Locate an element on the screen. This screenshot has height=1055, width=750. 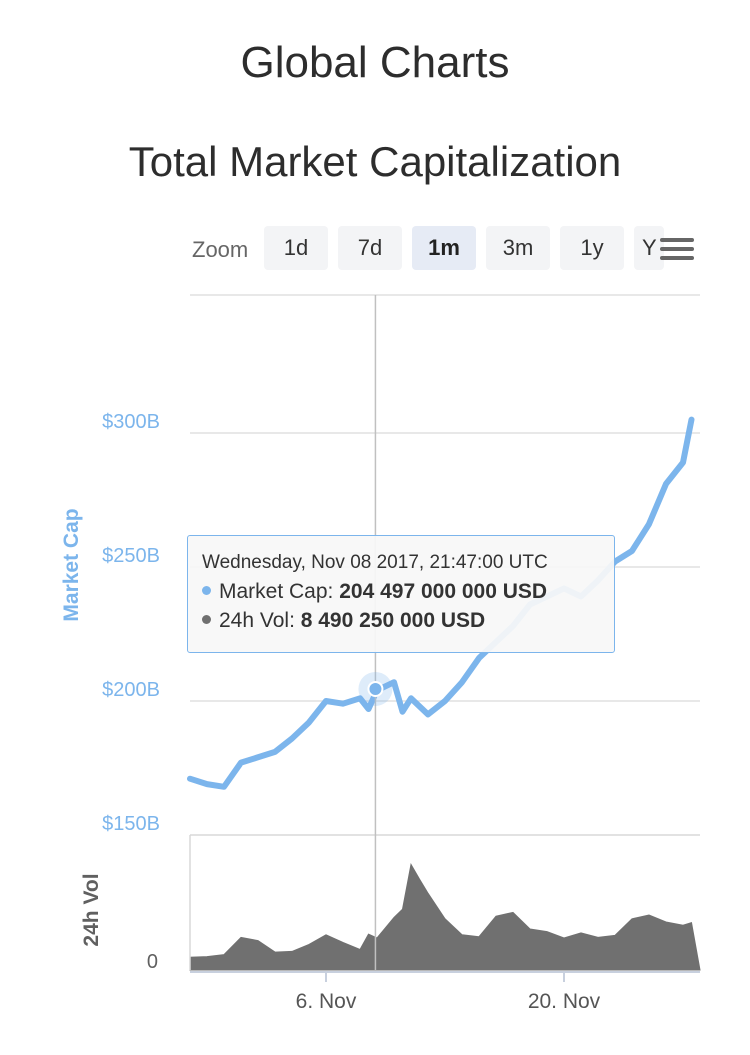
zoom-bar: Zoom 1d 7d 1m 3m 1y Y is located at coordinates (375, 248).